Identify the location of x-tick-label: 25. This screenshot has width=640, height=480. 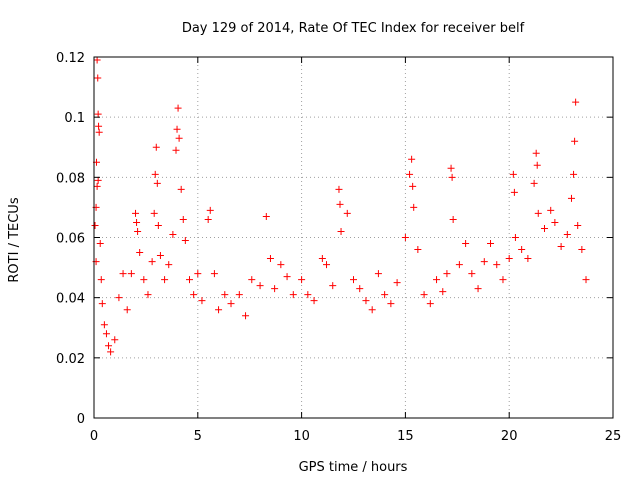
(613, 436).